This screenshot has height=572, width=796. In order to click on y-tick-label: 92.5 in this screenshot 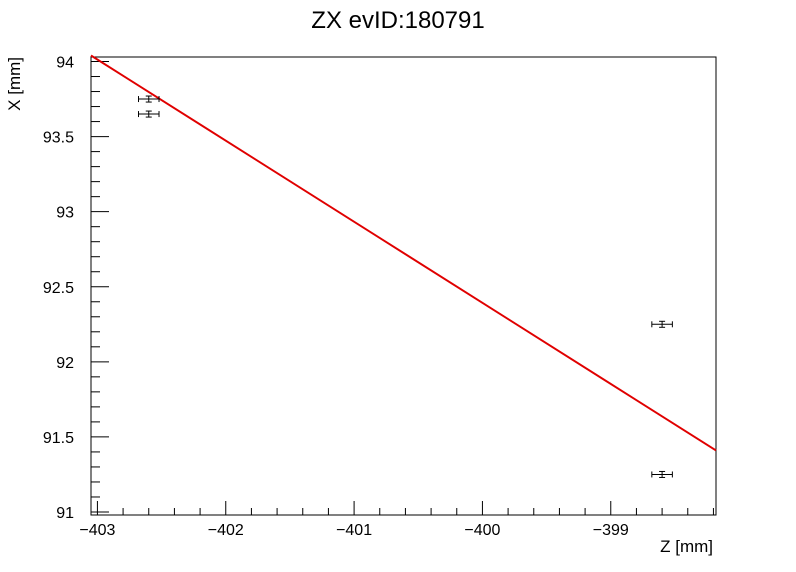, I will do `click(58, 288)`.